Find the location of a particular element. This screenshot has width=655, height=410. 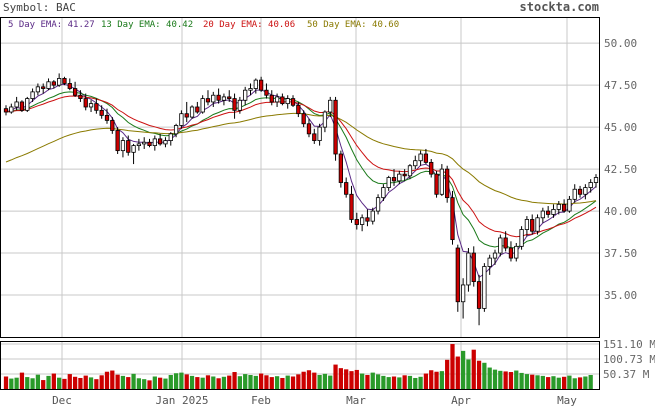

y-tick-label: 40.00 is located at coordinates (620, 211).